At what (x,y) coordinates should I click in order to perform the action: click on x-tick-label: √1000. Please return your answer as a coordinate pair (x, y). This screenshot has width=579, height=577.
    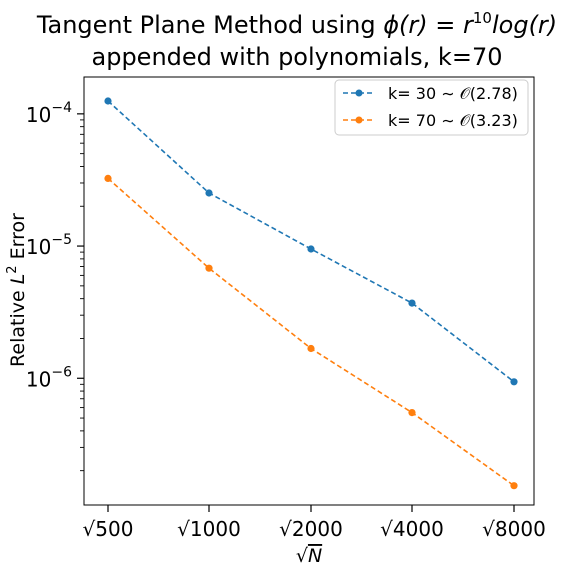
    Looking at the image, I should click on (209, 529).